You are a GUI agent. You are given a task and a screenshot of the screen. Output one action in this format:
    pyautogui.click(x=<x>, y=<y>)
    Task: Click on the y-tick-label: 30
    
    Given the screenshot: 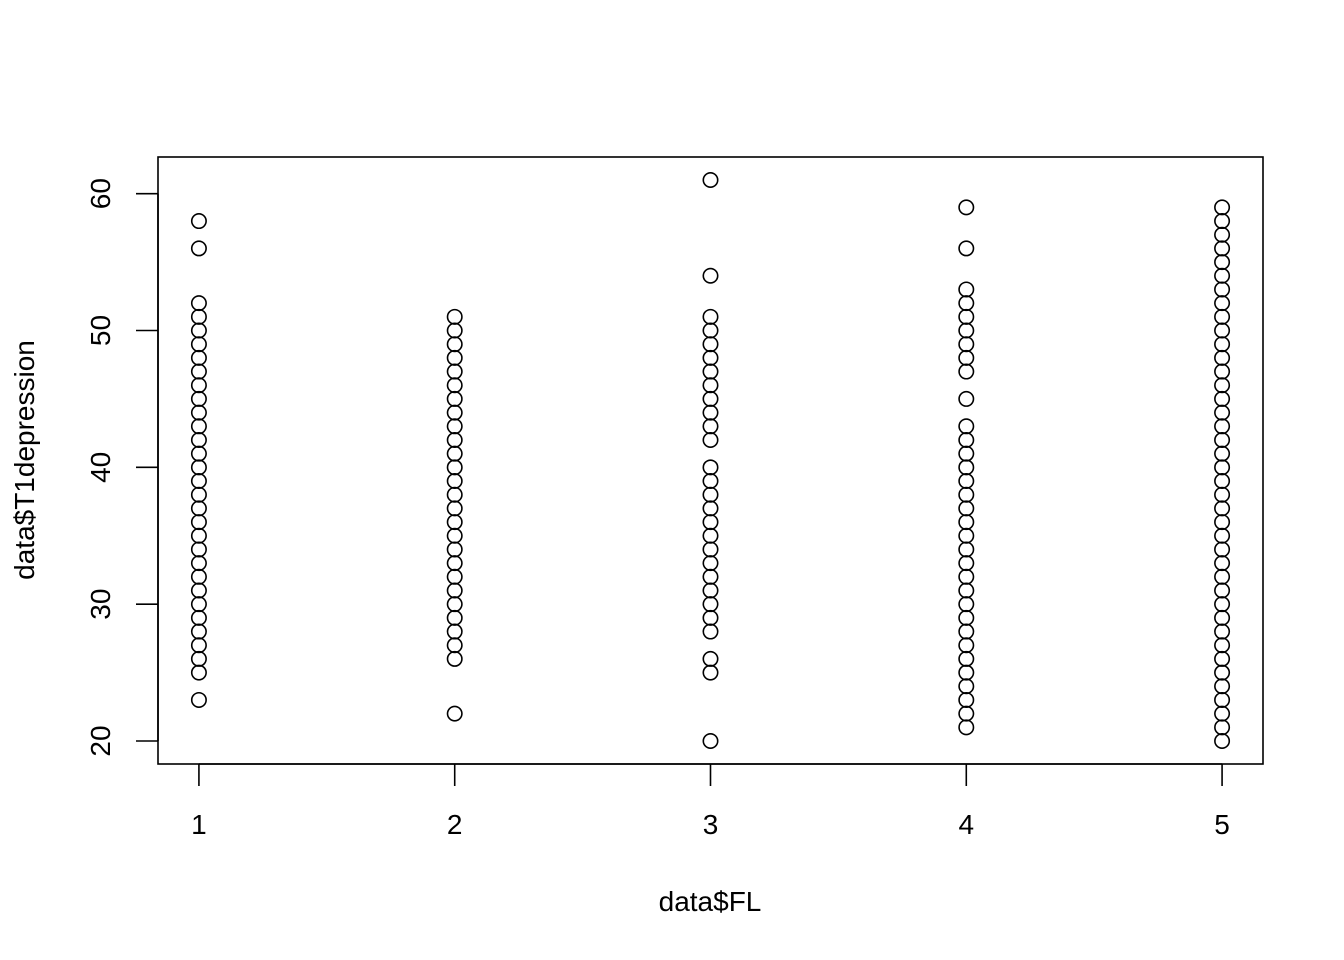 What is the action you would take?
    pyautogui.click(x=100, y=604)
    